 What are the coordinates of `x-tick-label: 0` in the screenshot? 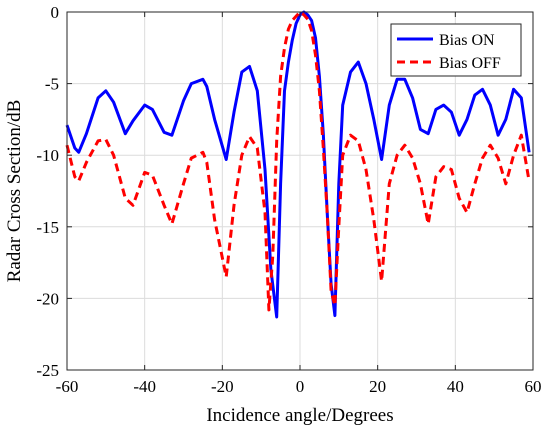 It's located at (300, 386).